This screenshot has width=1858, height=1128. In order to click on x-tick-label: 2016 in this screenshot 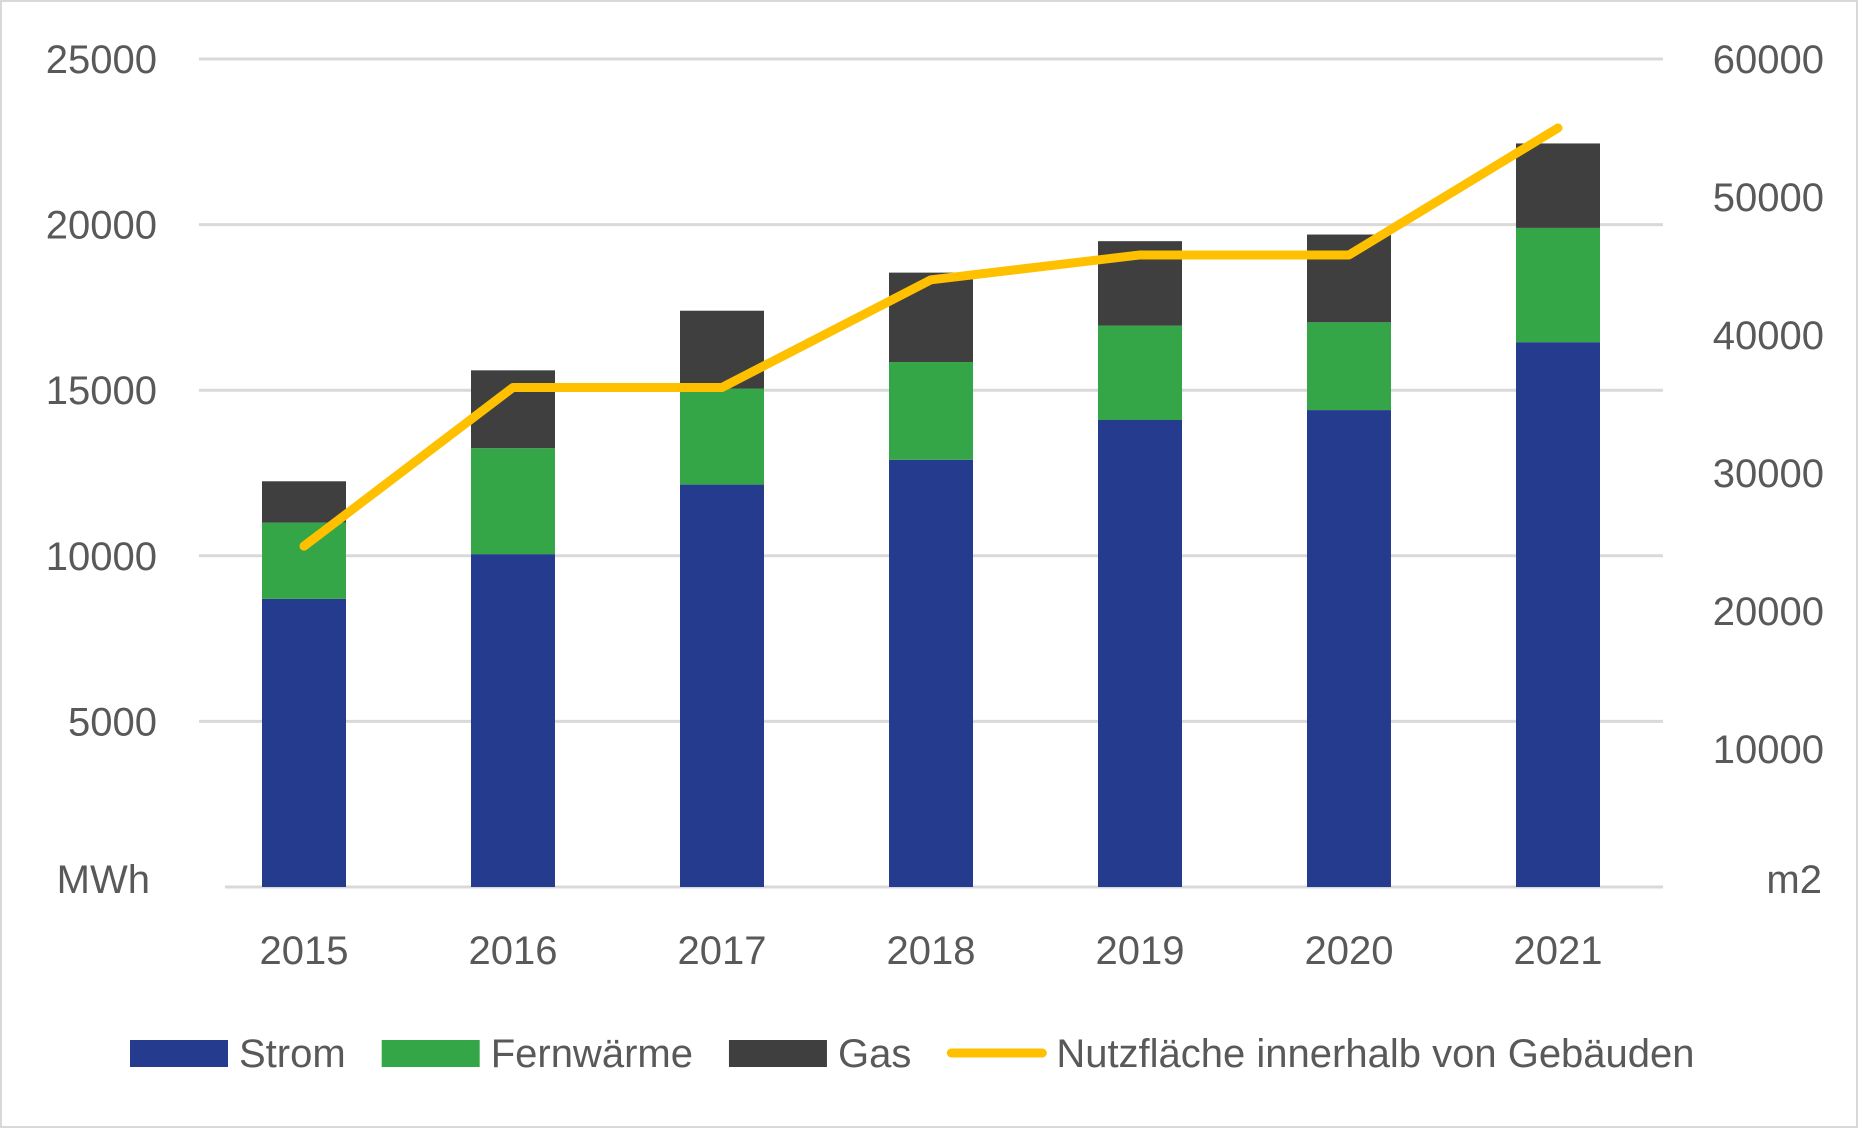, I will do `click(513, 951)`.